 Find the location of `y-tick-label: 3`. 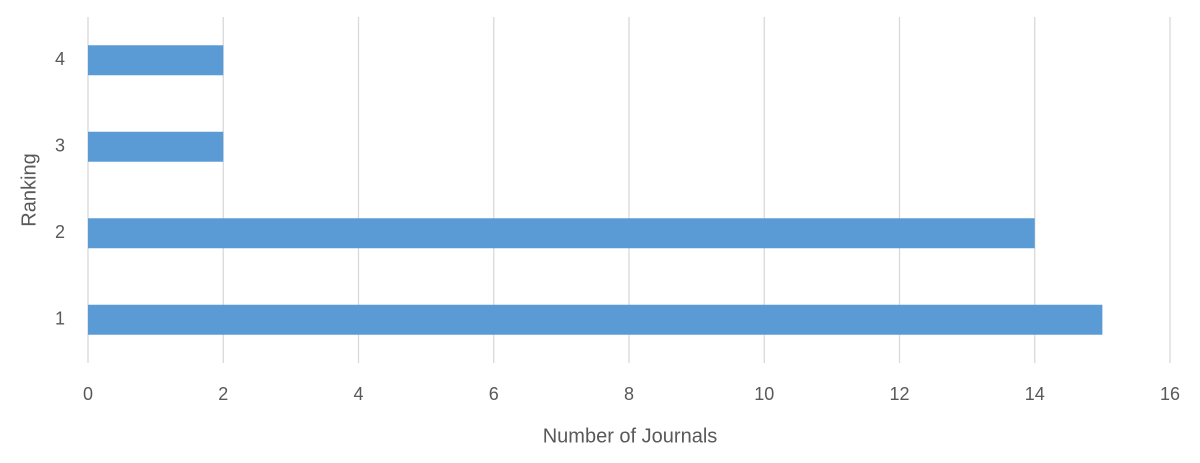

y-tick-label: 3 is located at coordinates (60, 146).